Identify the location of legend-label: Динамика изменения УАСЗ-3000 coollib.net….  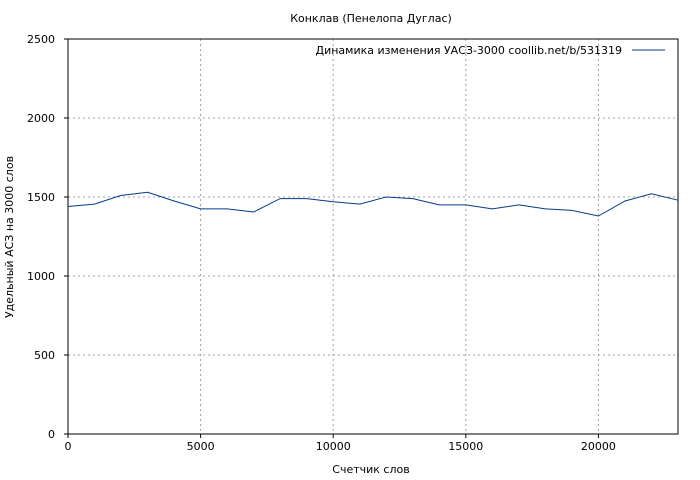
(469, 50).